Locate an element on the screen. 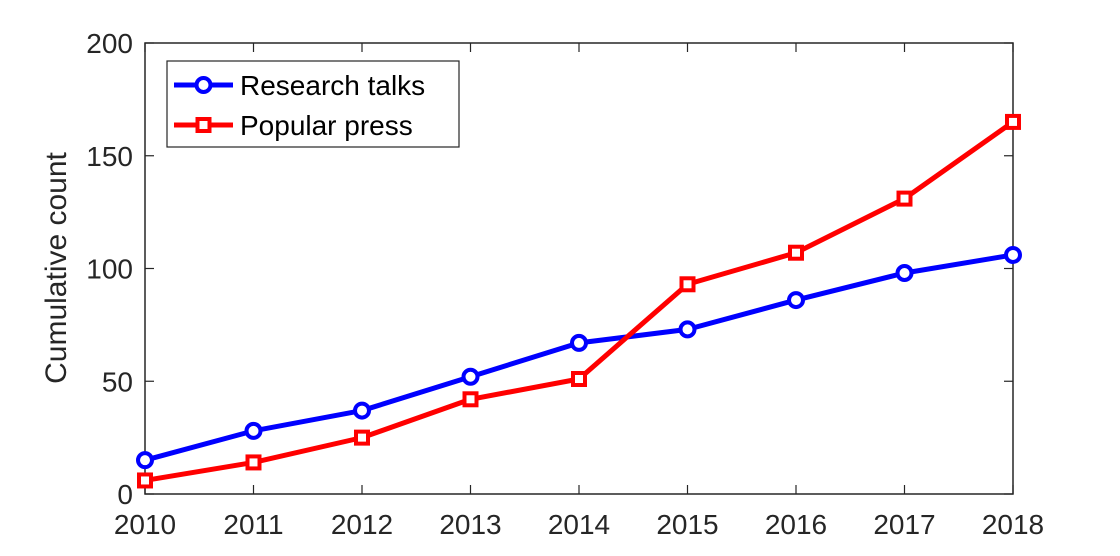 This screenshot has height=556, width=1120. legend-entry: Popular press is located at coordinates (293, 125).